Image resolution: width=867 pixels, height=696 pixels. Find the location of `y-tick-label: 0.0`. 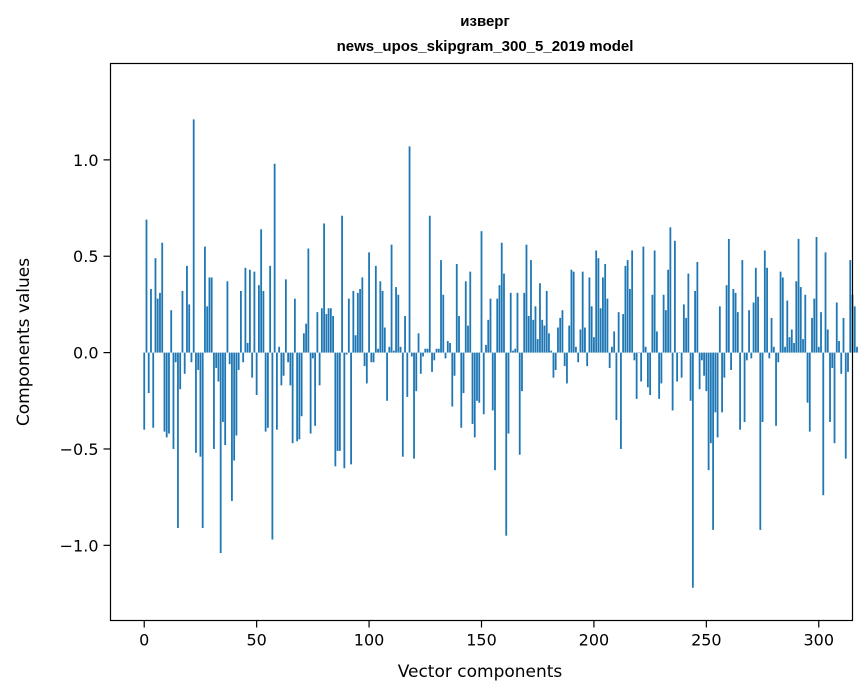

y-tick-label: 0.0 is located at coordinates (85, 353).